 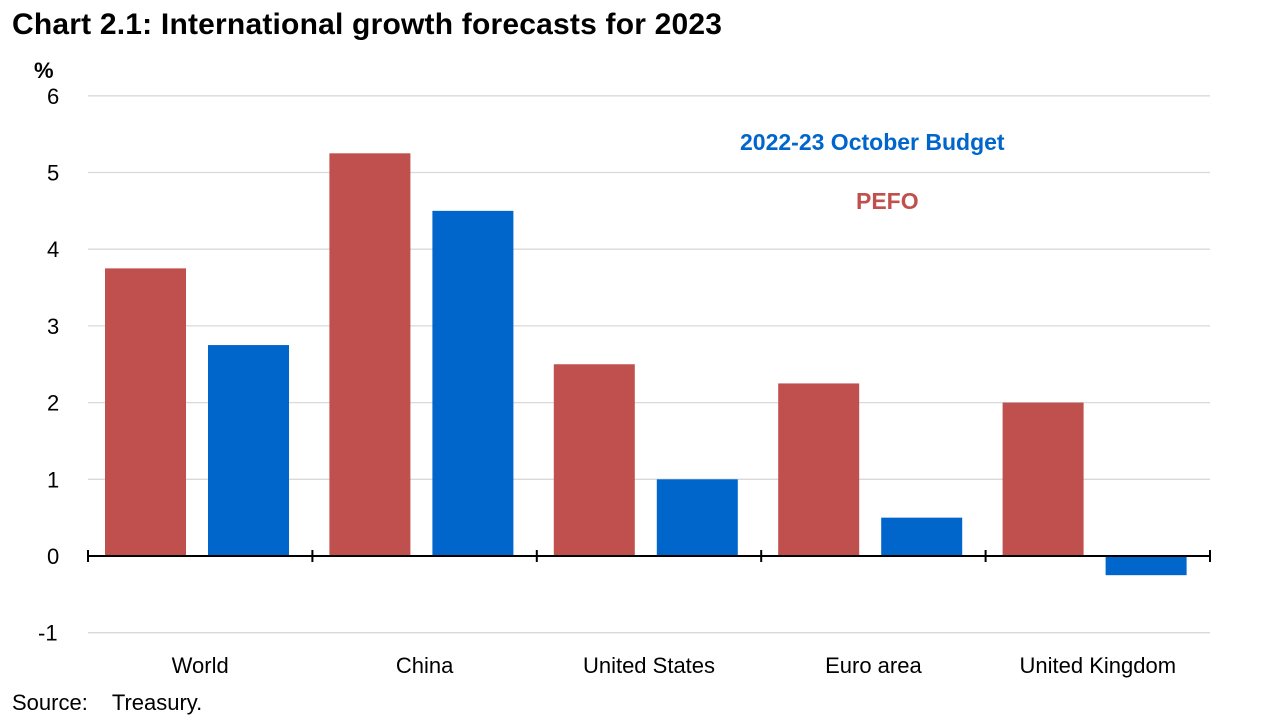 I want to click on x-axis, so click(x=649, y=556).